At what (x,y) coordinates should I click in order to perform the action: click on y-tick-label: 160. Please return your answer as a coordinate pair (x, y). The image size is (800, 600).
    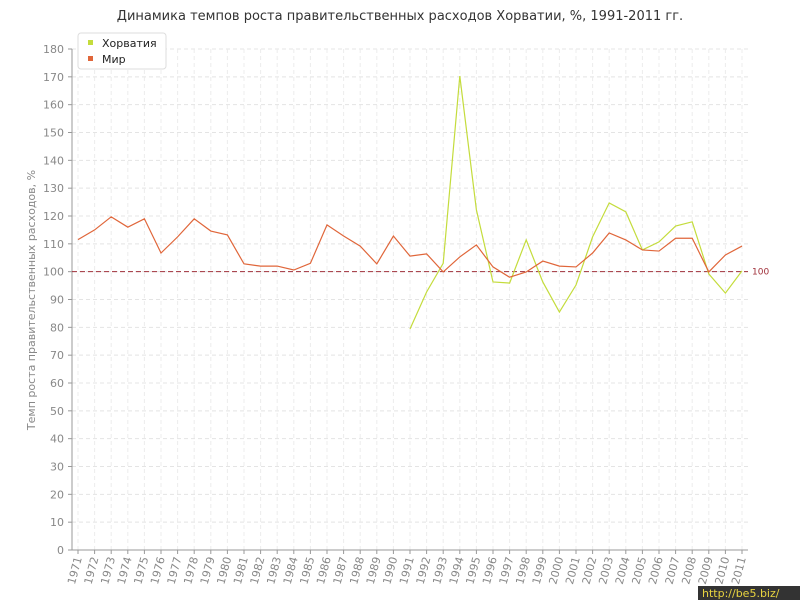
    Looking at the image, I should click on (53, 105).